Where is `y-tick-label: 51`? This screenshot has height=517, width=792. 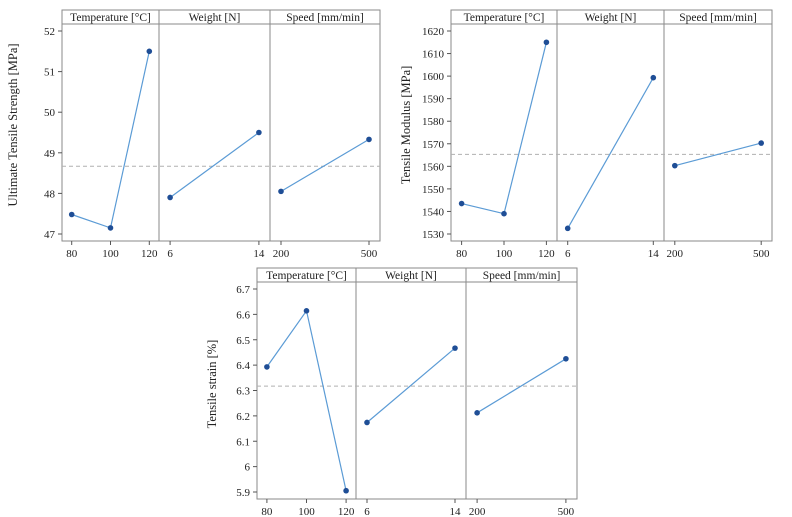
y-tick-label: 51 is located at coordinates (49, 73).